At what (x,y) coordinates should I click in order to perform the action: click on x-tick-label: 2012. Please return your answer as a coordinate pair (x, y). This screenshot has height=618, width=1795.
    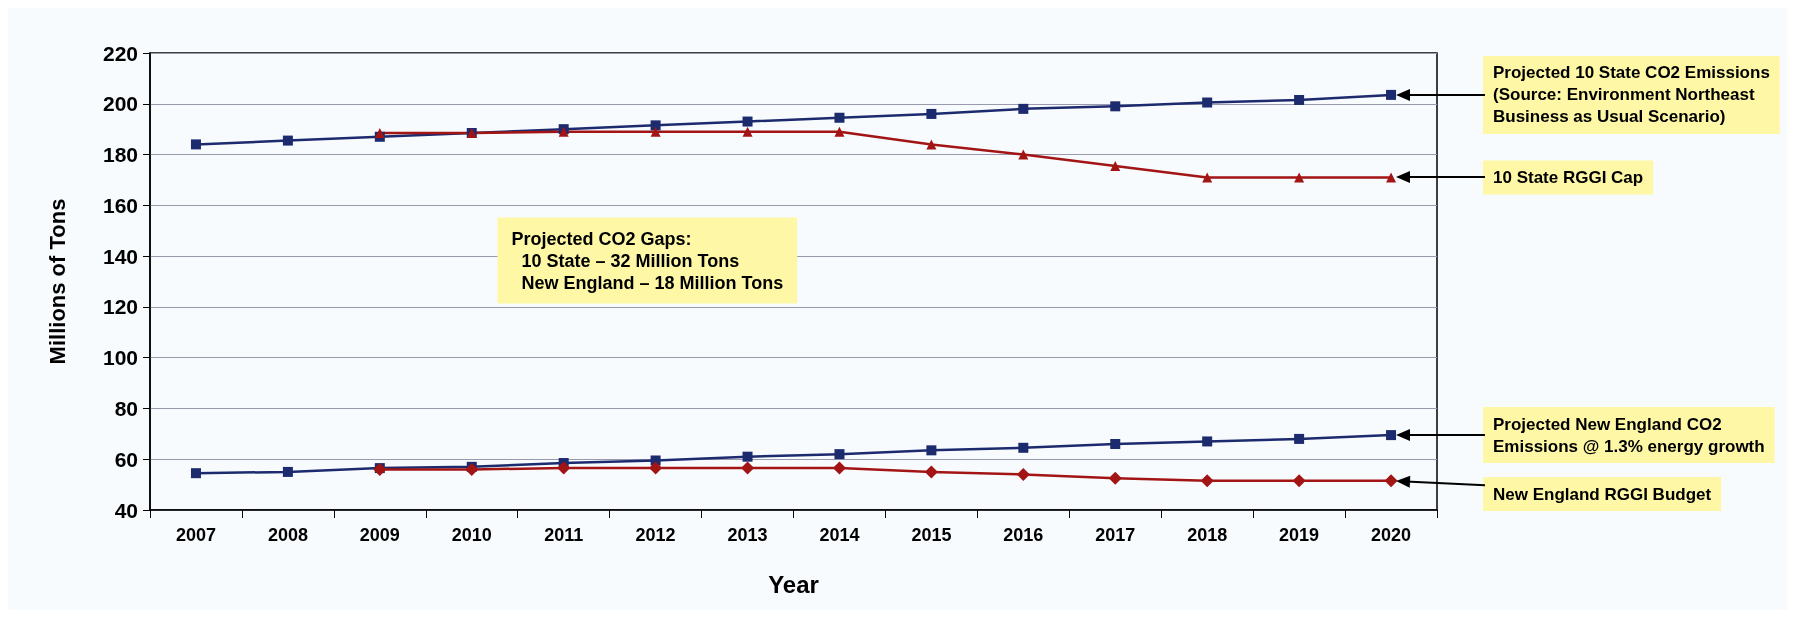
    Looking at the image, I should click on (655, 535).